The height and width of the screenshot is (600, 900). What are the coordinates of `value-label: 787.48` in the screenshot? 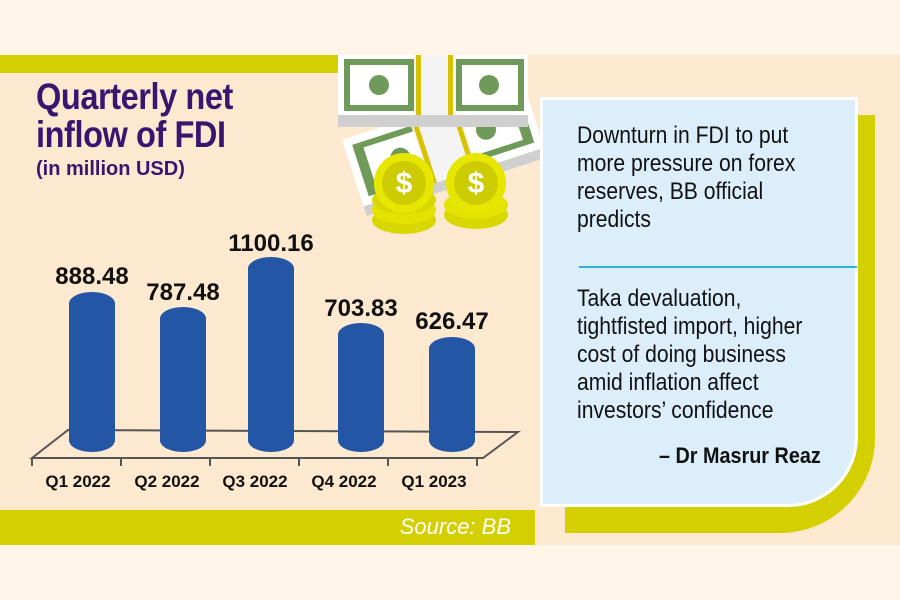 It's located at (183, 292).